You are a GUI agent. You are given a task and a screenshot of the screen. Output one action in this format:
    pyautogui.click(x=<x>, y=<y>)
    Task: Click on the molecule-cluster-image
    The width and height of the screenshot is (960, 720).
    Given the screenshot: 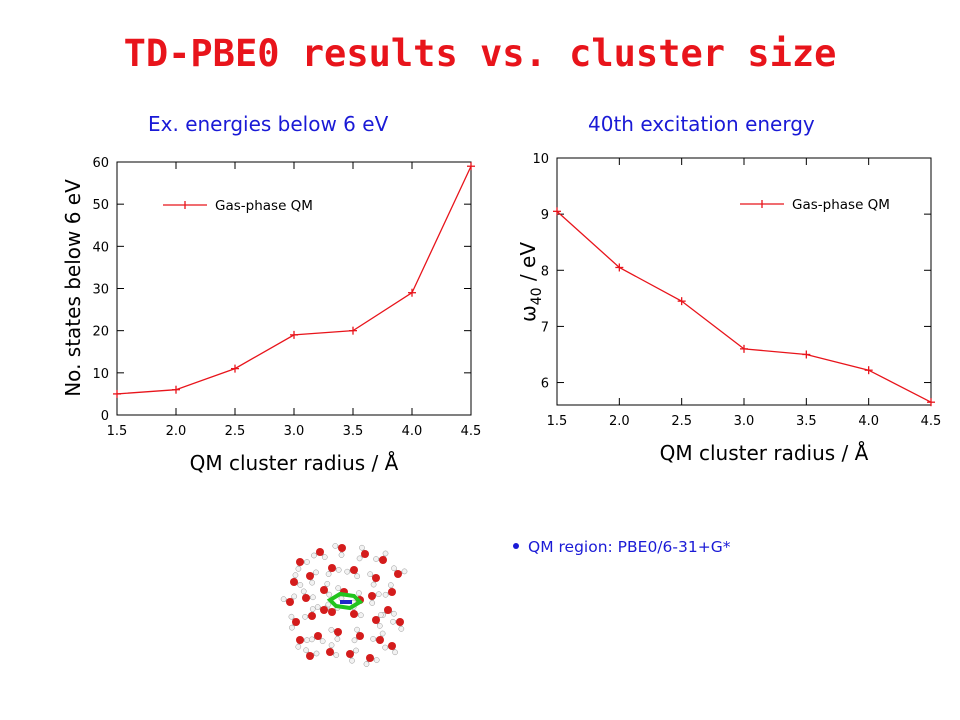 What is the action you would take?
    pyautogui.click(x=344, y=605)
    